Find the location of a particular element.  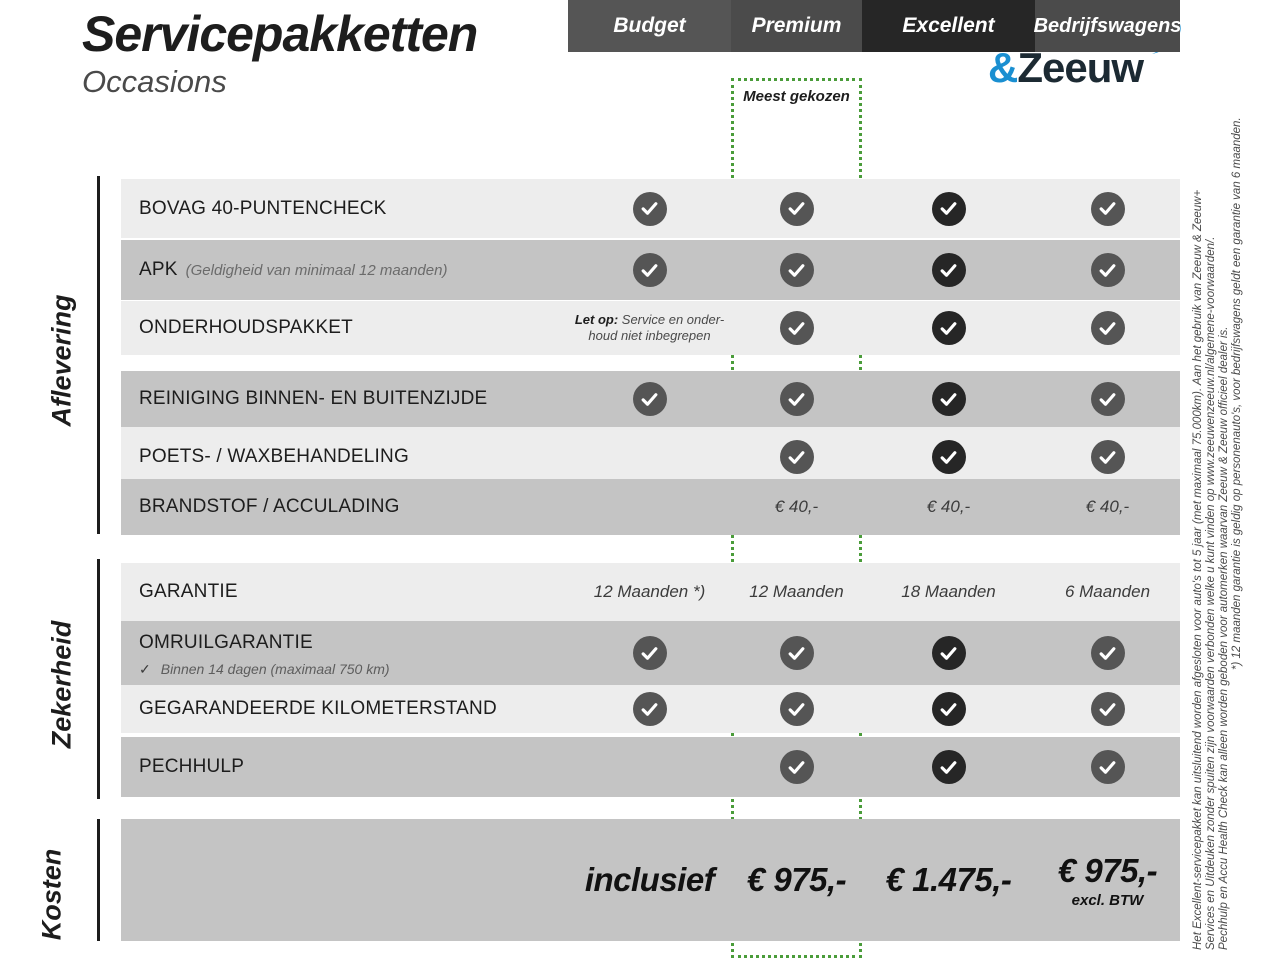

cell-value: 12 Maanden *) is located at coordinates (649, 591).